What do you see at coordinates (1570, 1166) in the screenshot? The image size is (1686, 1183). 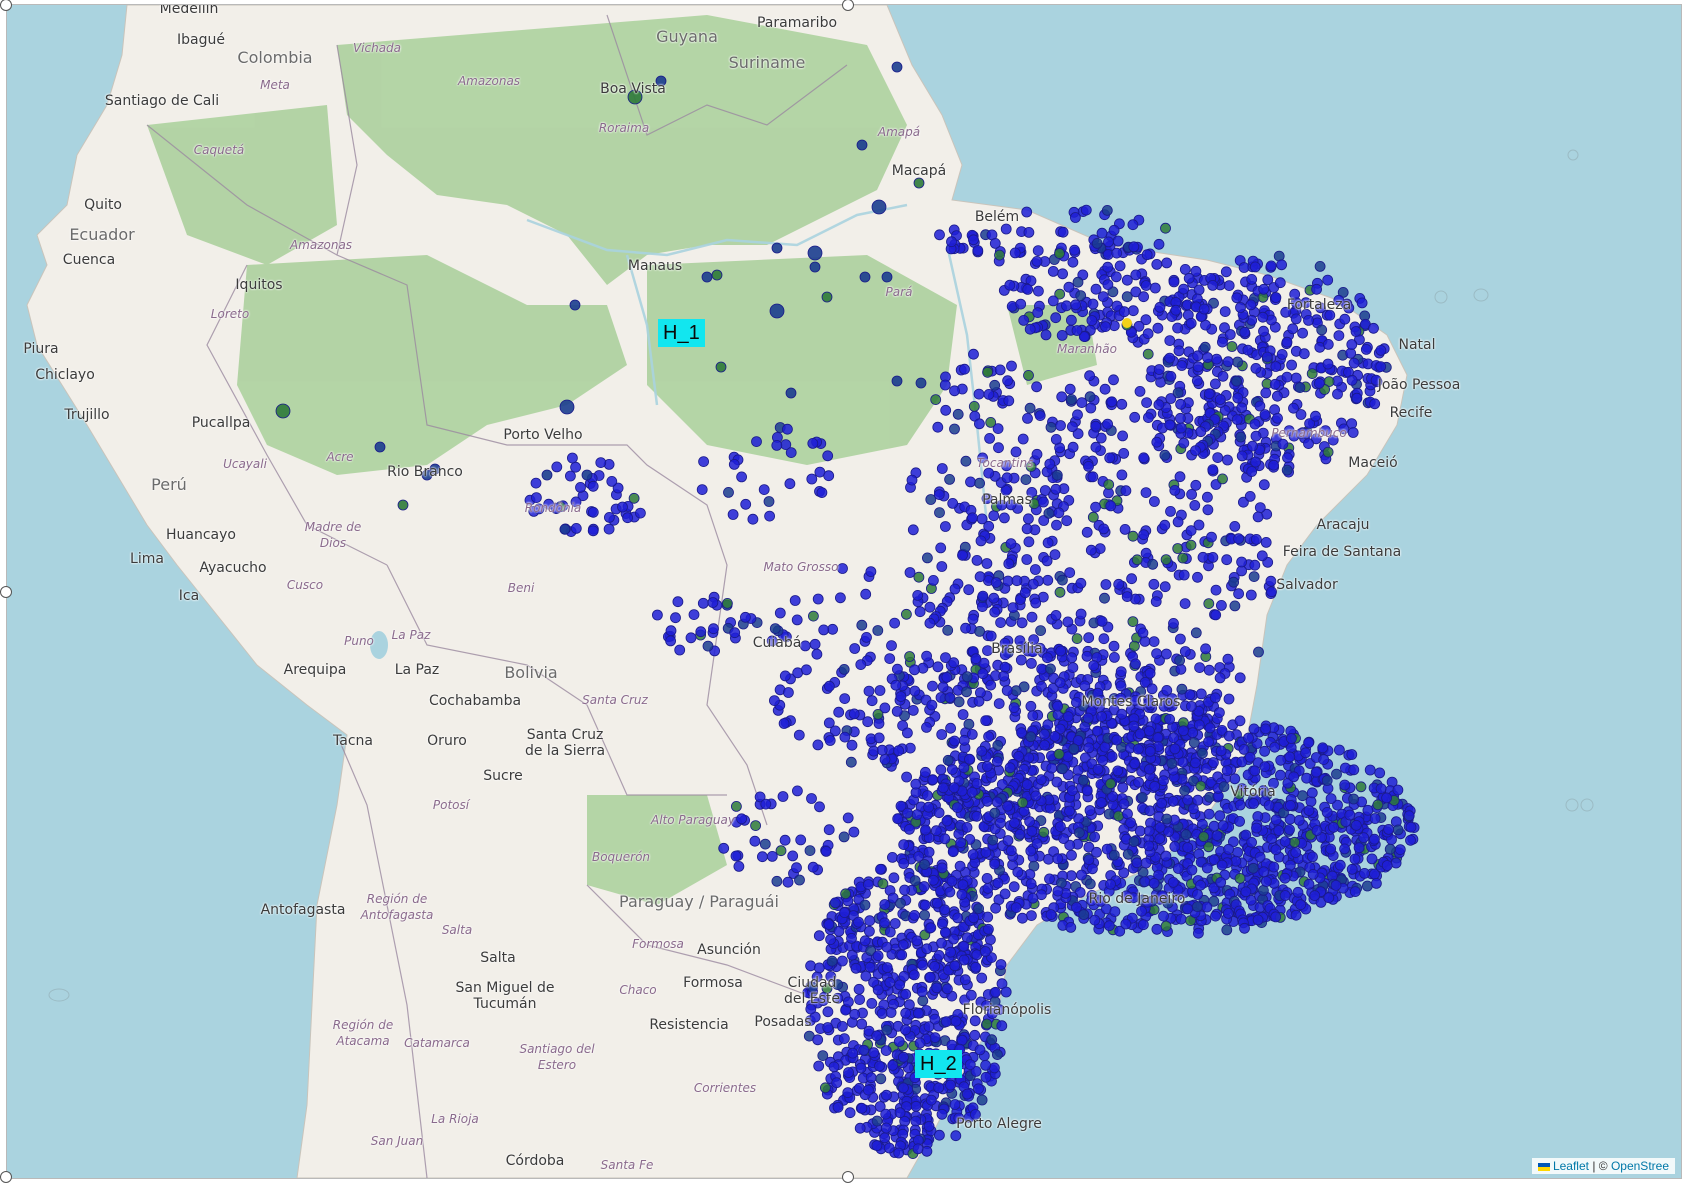 I see `leaflet-link: Leaflet` at bounding box center [1570, 1166].